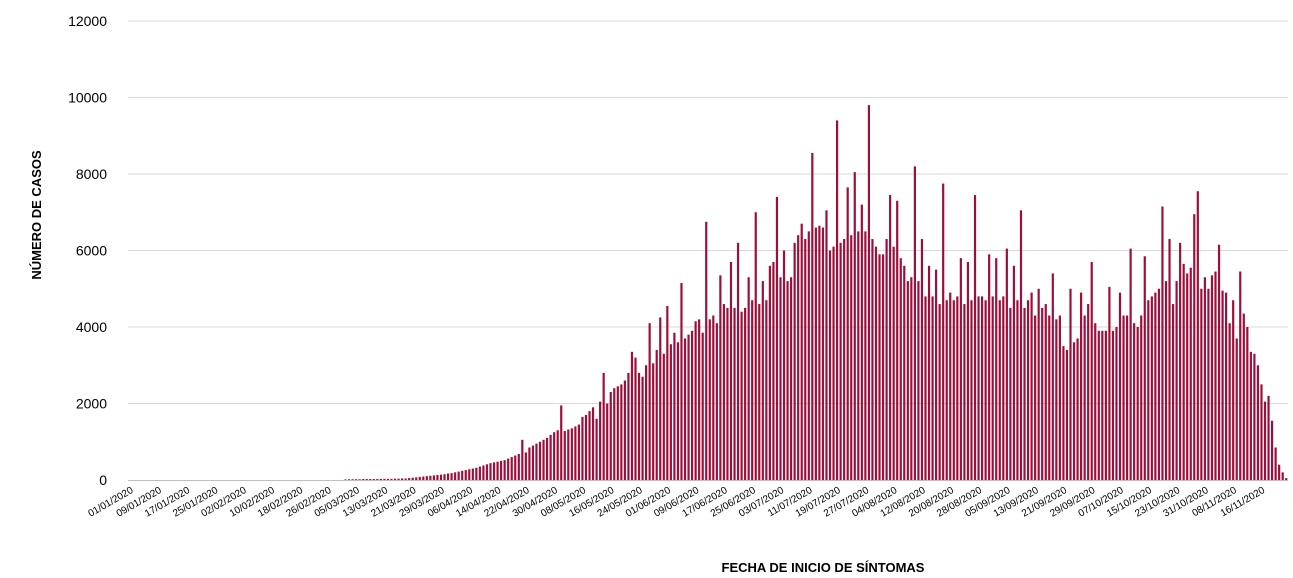 The width and height of the screenshot is (1293, 578). Describe the element at coordinates (91, 404) in the screenshot. I see `y-tick-label: 2000` at that location.